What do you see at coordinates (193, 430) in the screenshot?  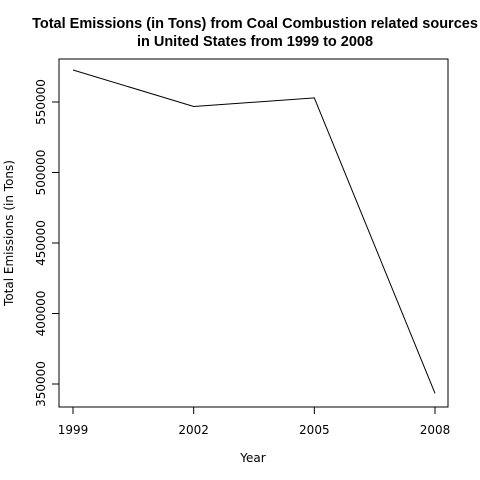 I see `x-tick-label: 2002` at bounding box center [193, 430].